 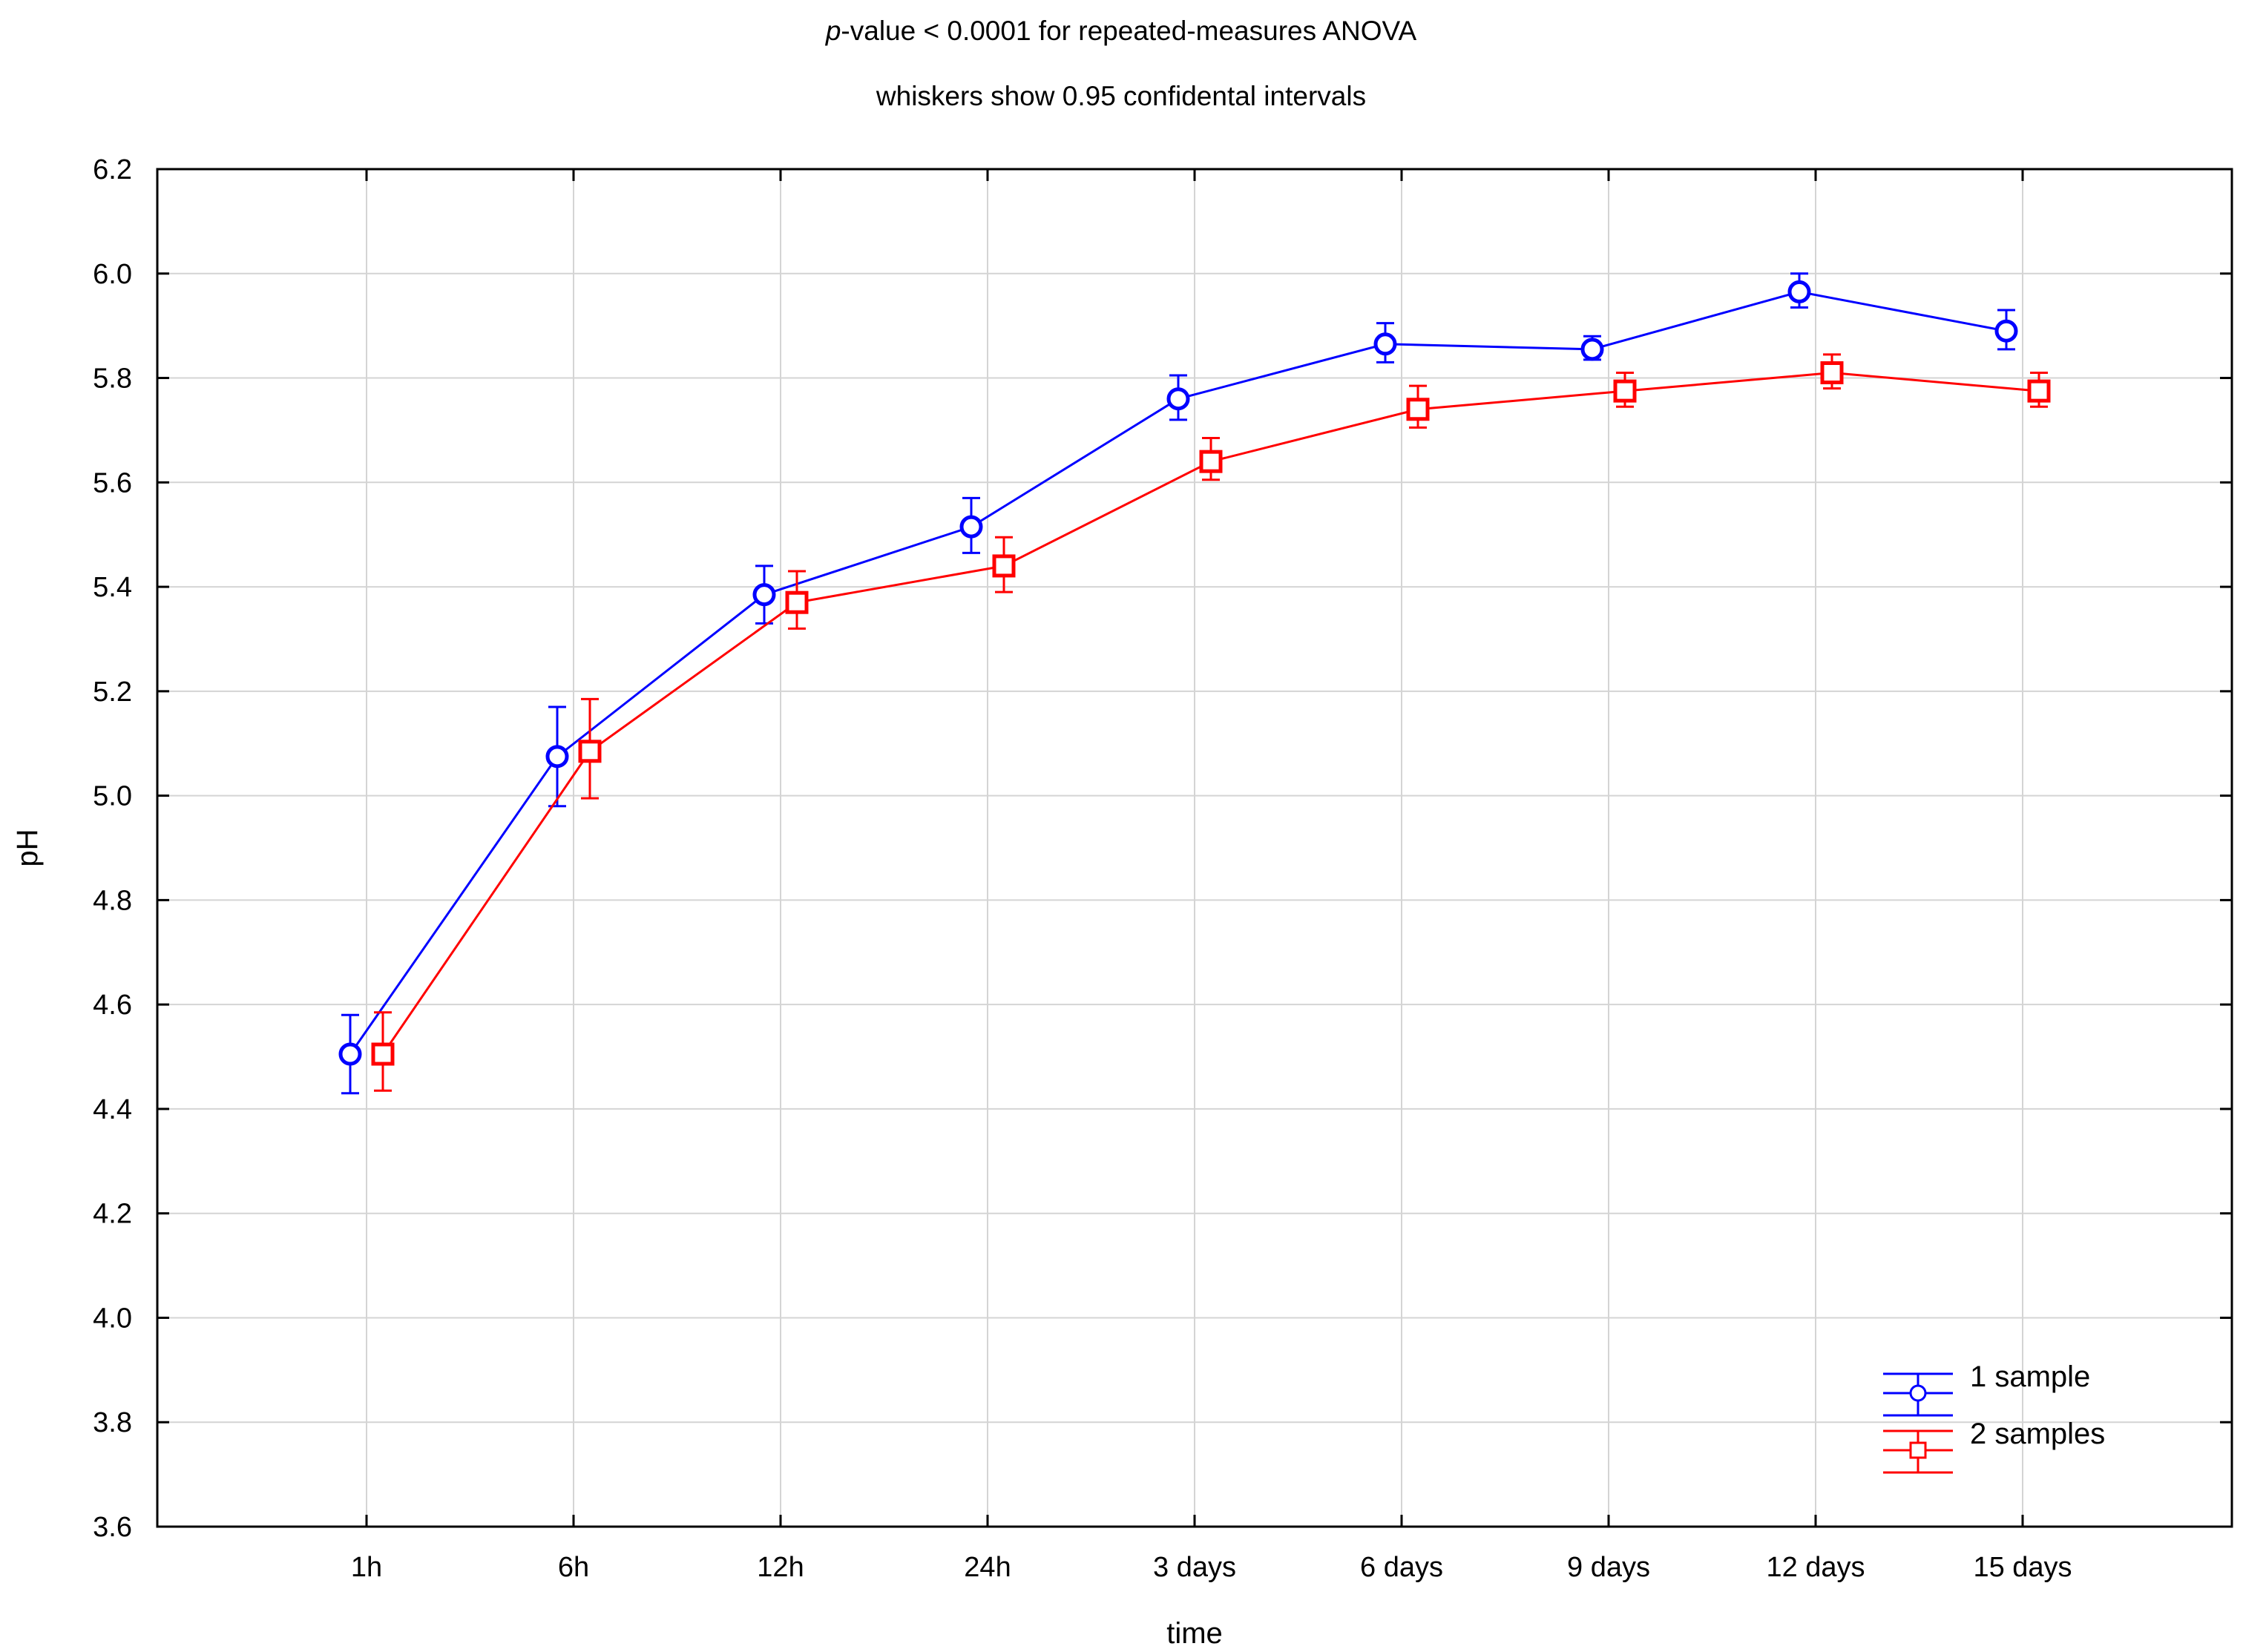 What do you see at coordinates (780, 1567) in the screenshot?
I see `x-tick-label: 12h` at bounding box center [780, 1567].